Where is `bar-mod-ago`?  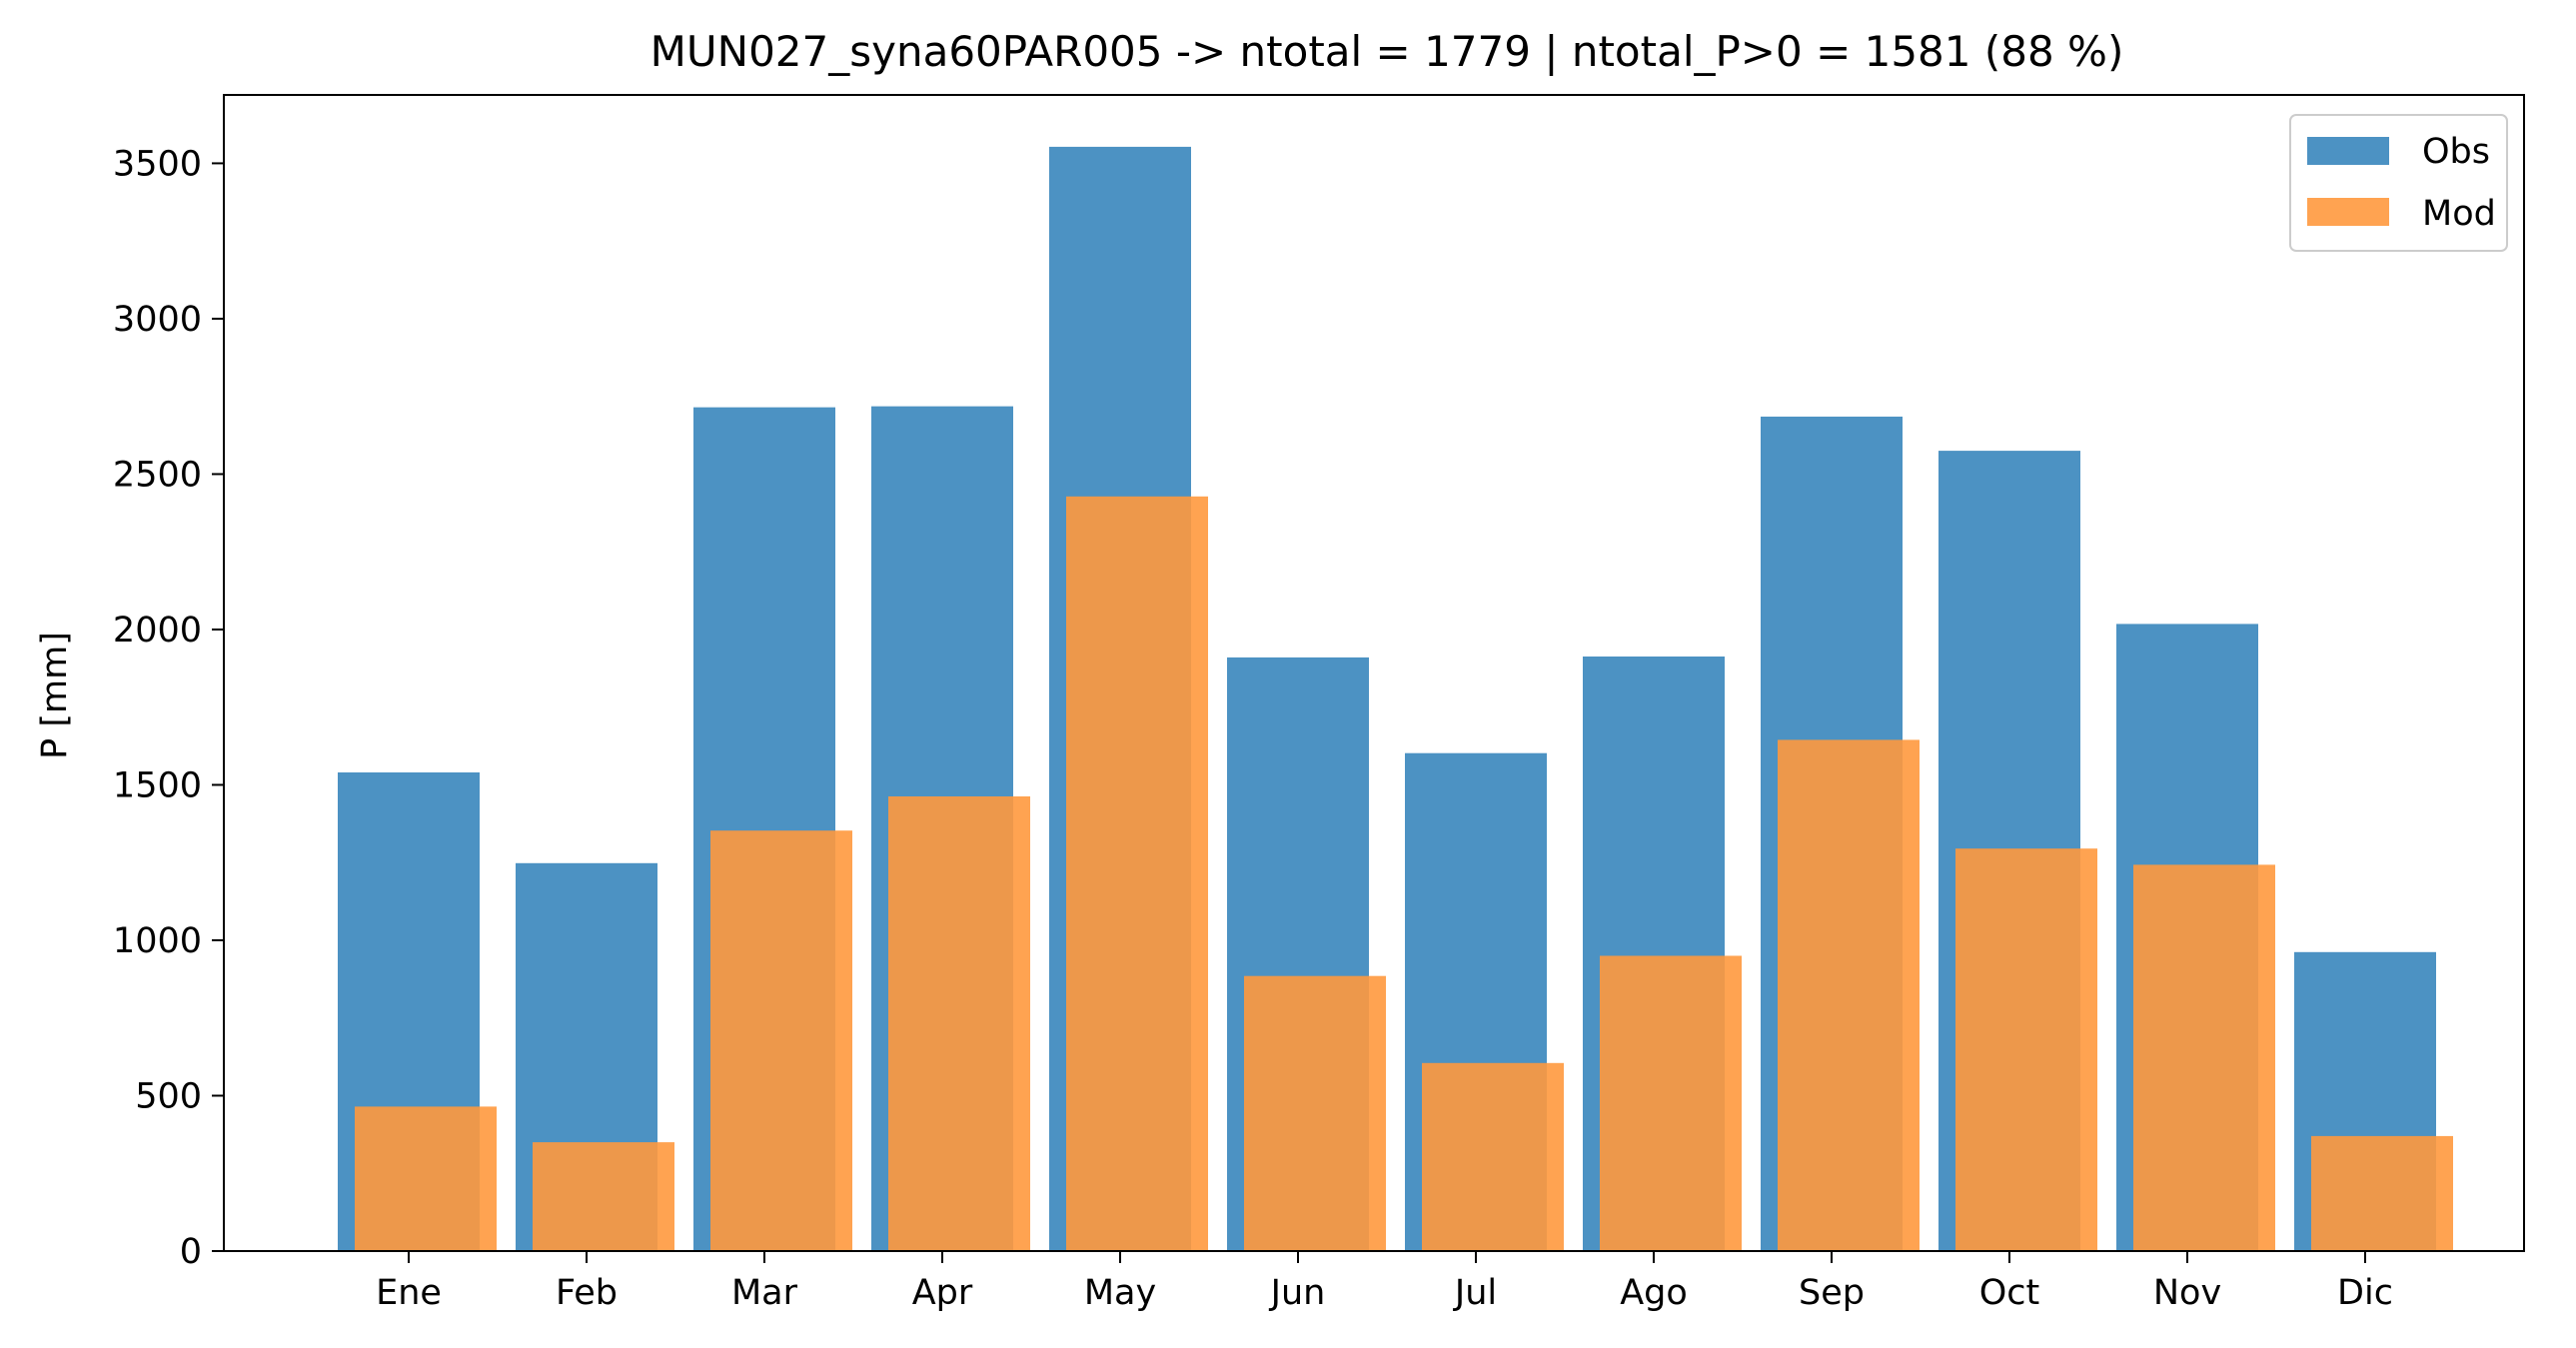 bar-mod-ago is located at coordinates (1671, 1103).